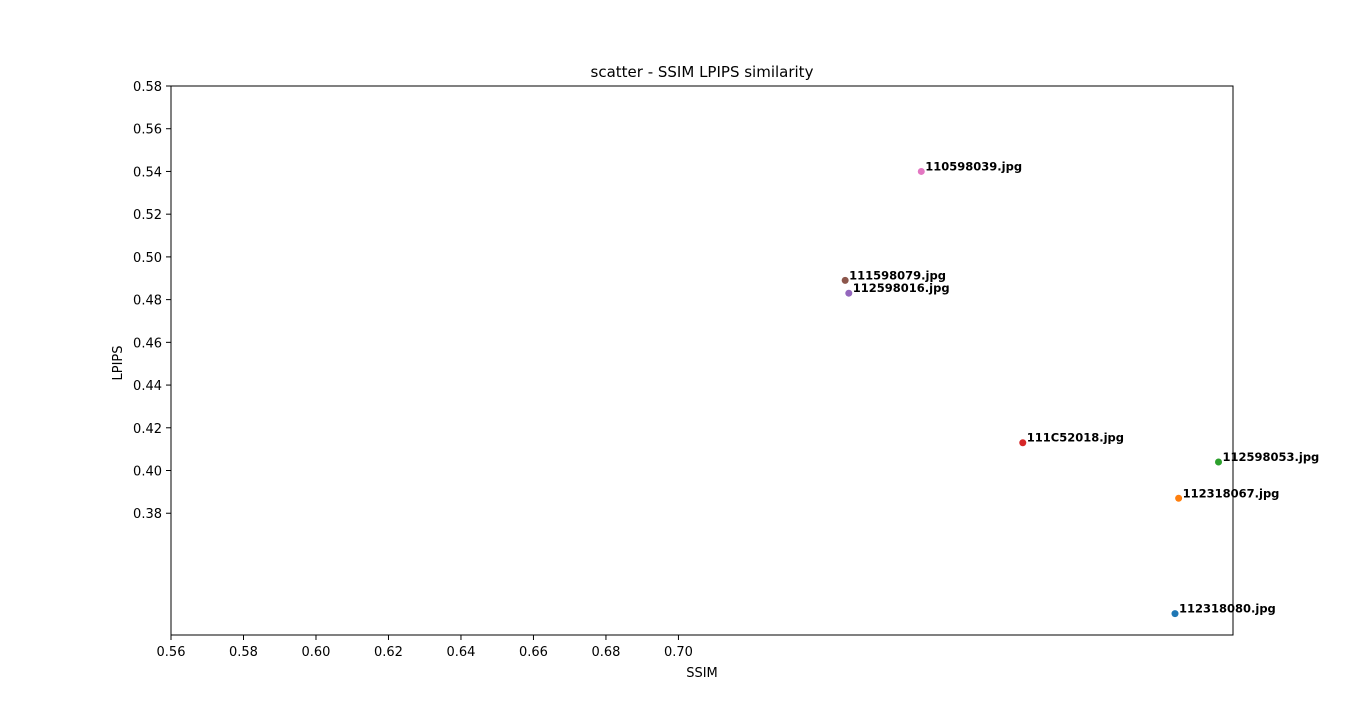 Image resolution: width=1370 pixels, height=715 pixels. Describe the element at coordinates (147, 215) in the screenshot. I see `y-tick-label: 0.52` at that location.